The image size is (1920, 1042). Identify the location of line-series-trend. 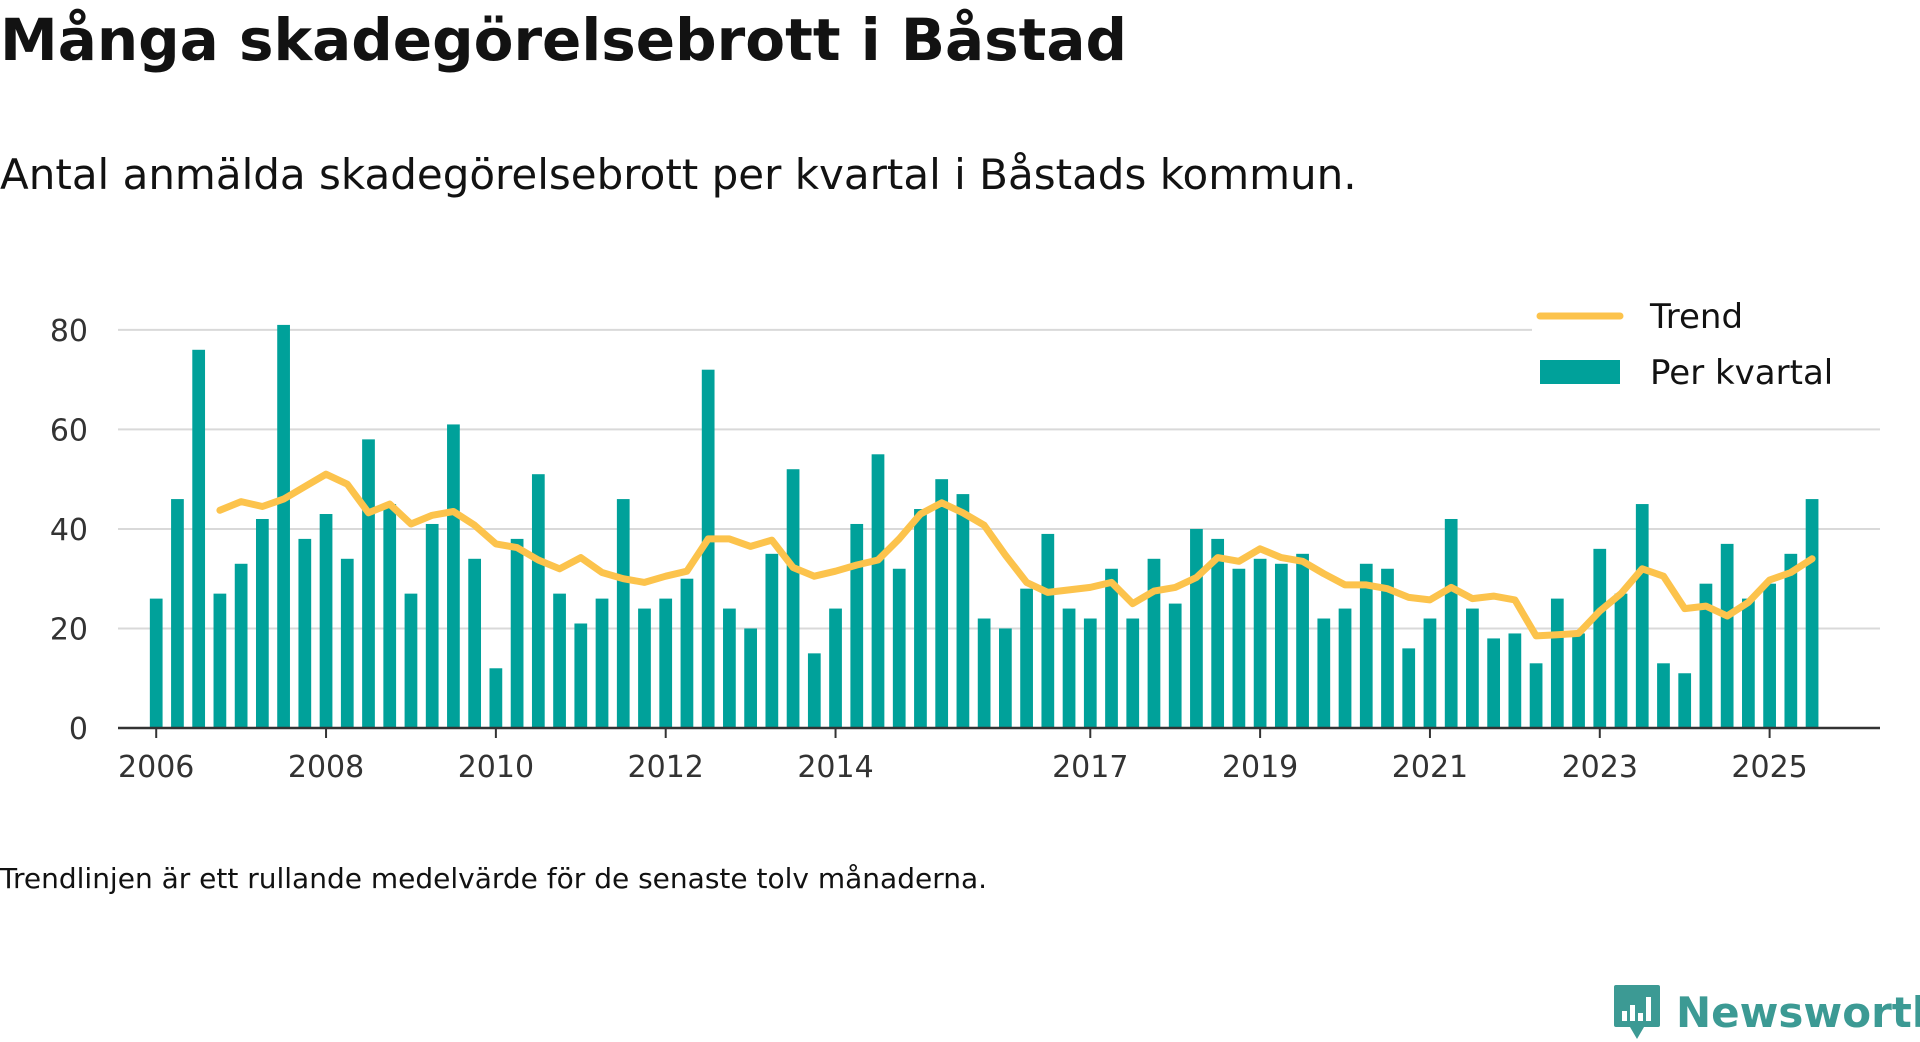
(1016, 555).